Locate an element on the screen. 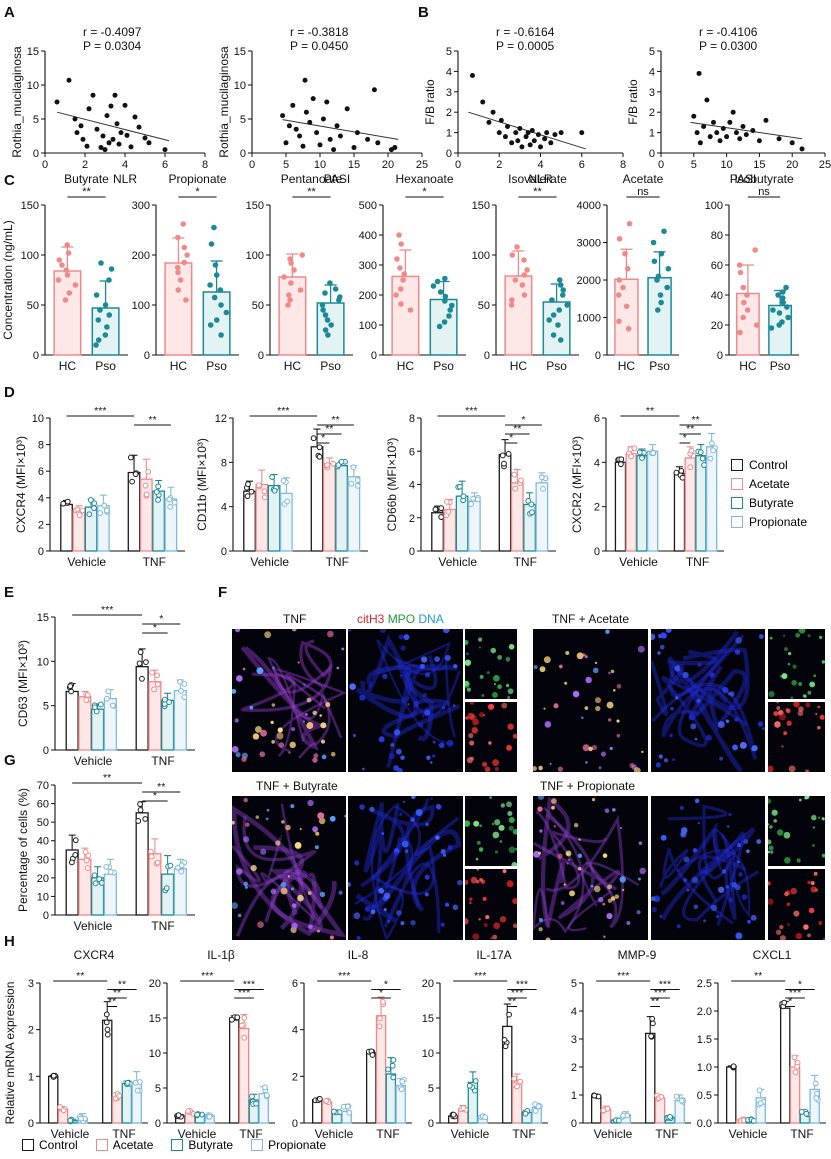 Image resolution: width=831 pixels, height=1159 pixels. y-tick-label: 300 is located at coordinates (368, 266).